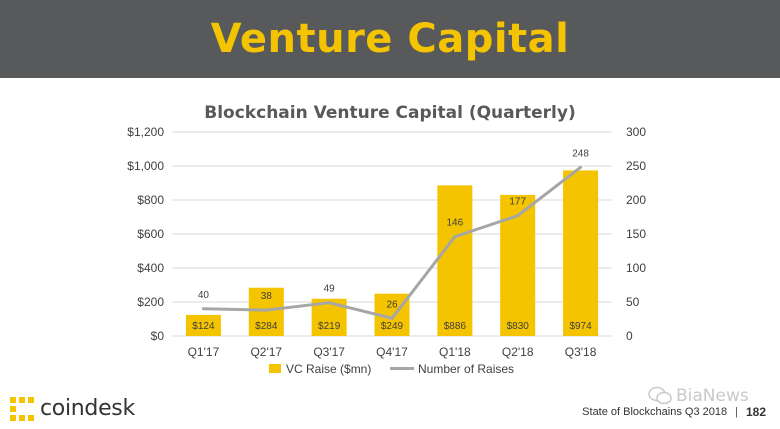 This screenshot has height=429, width=780. What do you see at coordinates (636, 166) in the screenshot?
I see `y-right-tick-label: 250` at bounding box center [636, 166].